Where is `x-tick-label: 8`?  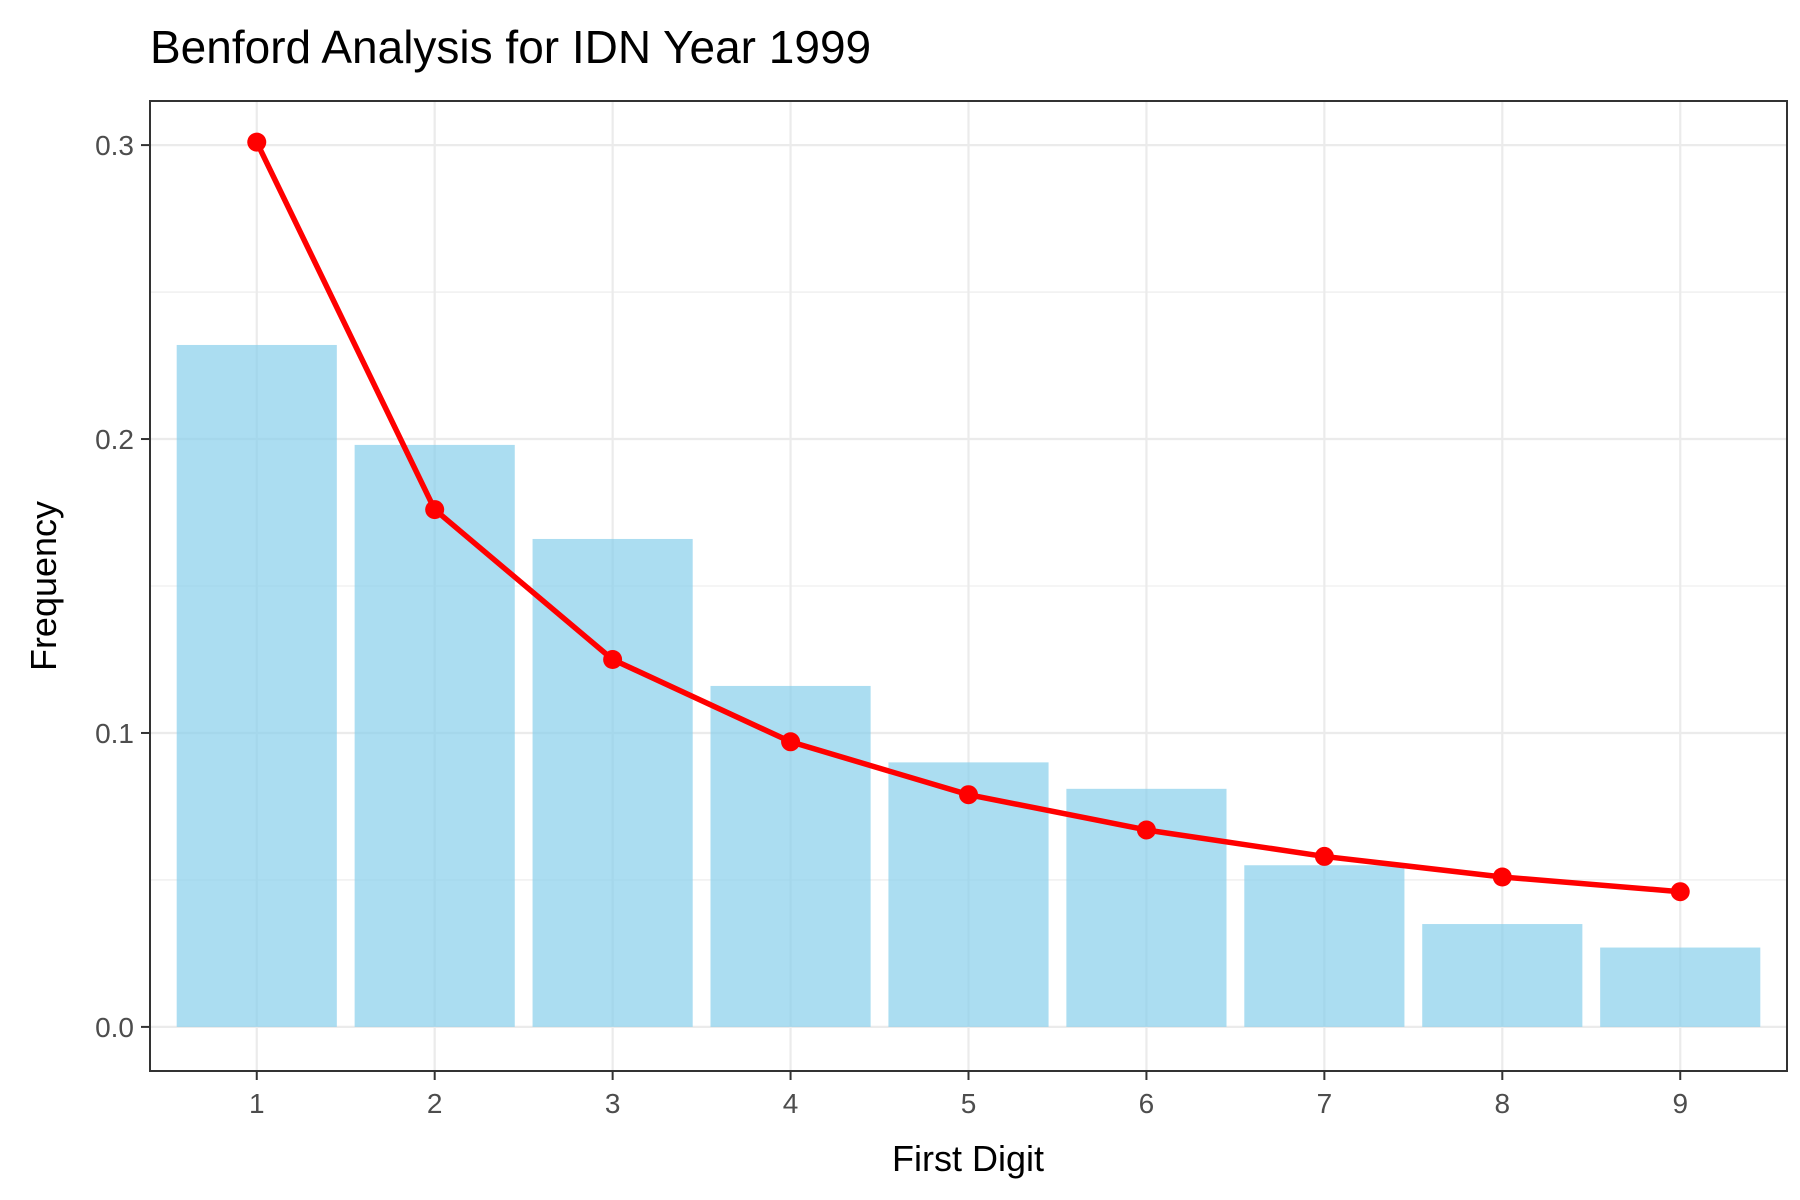
x-tick-label: 8 is located at coordinates (1503, 1103).